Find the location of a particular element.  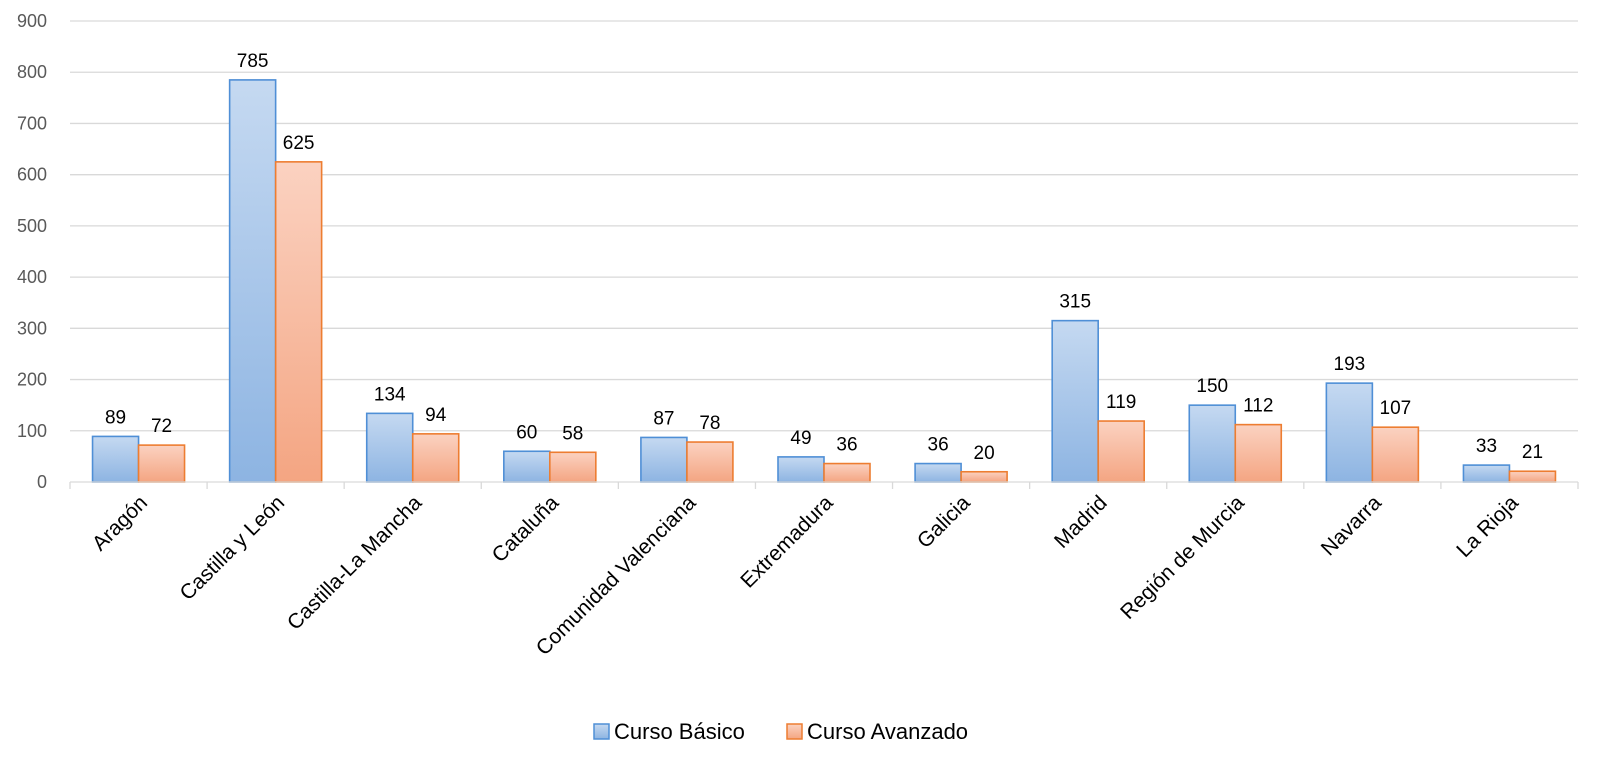

y-tick-label: 700 is located at coordinates (32, 123).